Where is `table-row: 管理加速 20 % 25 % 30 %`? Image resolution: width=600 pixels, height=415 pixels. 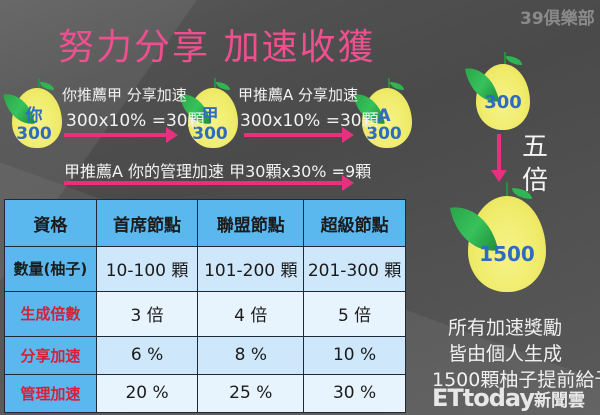
table-row: 管理加速 20 % 25 % 30 % is located at coordinates (205, 393).